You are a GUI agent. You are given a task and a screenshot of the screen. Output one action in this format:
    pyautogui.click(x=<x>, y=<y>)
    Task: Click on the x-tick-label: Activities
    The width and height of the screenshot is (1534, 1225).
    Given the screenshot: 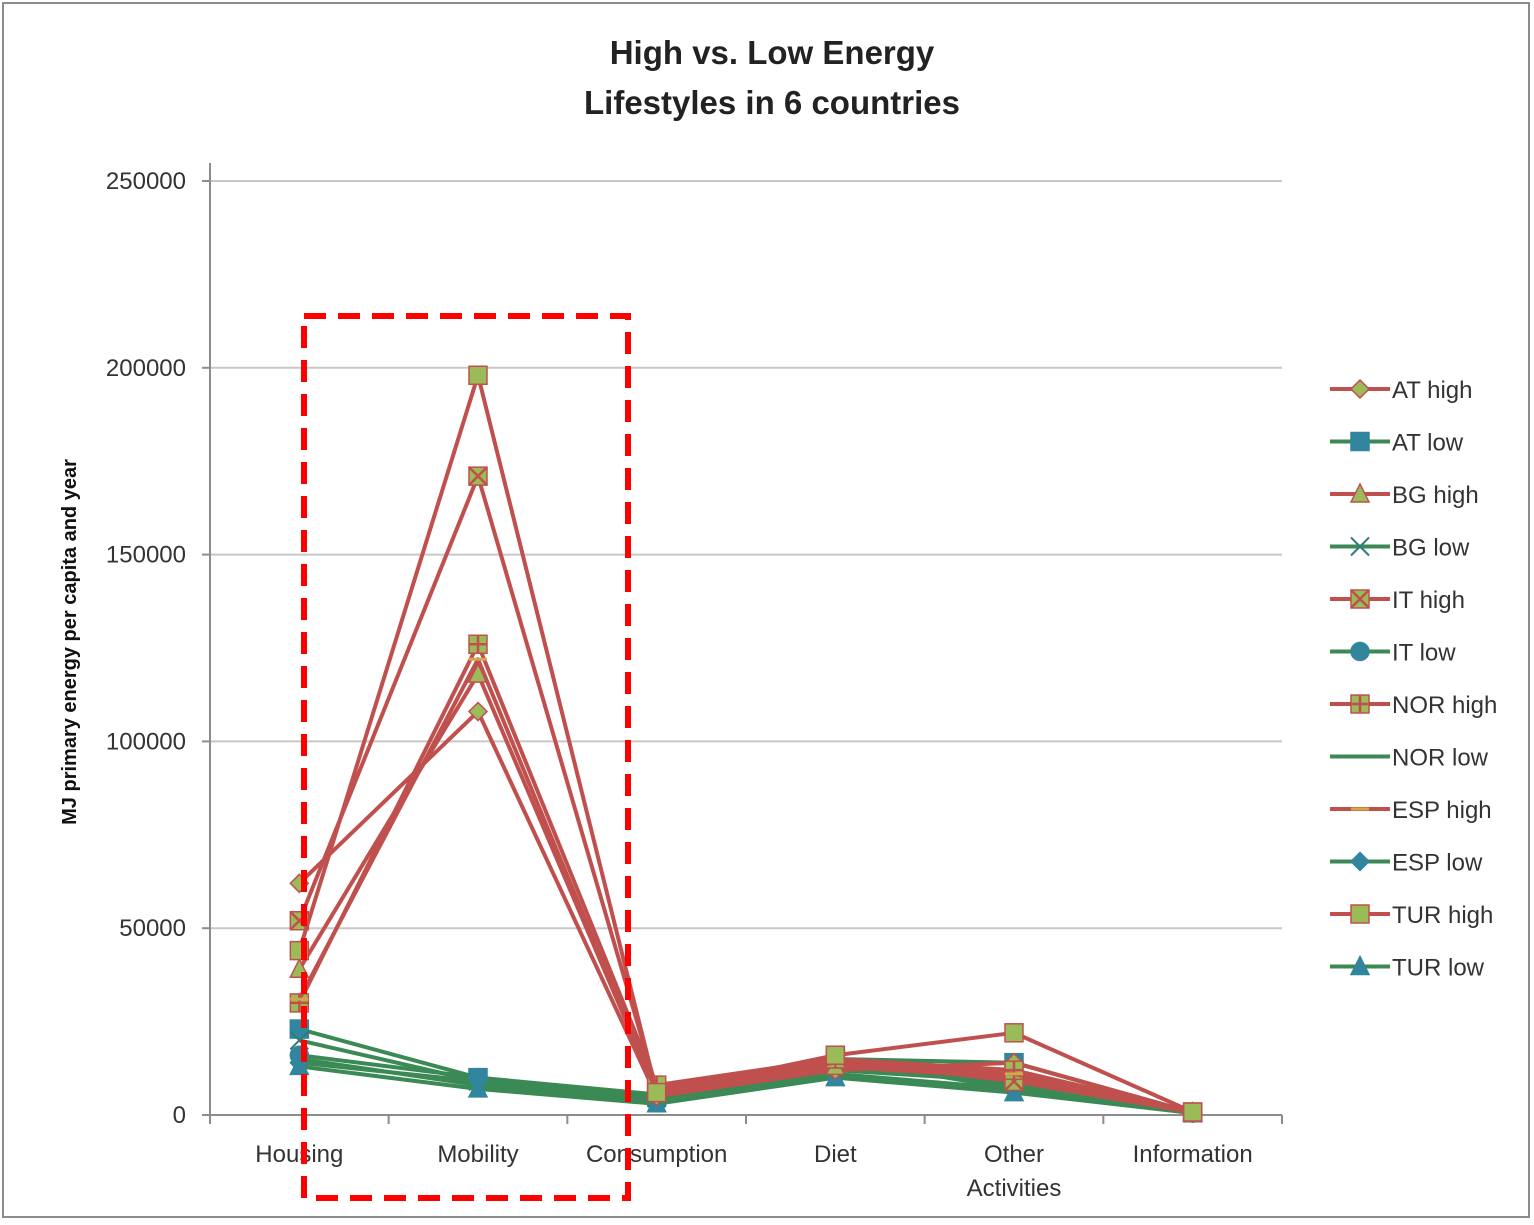 What is the action you would take?
    pyautogui.click(x=1014, y=1188)
    